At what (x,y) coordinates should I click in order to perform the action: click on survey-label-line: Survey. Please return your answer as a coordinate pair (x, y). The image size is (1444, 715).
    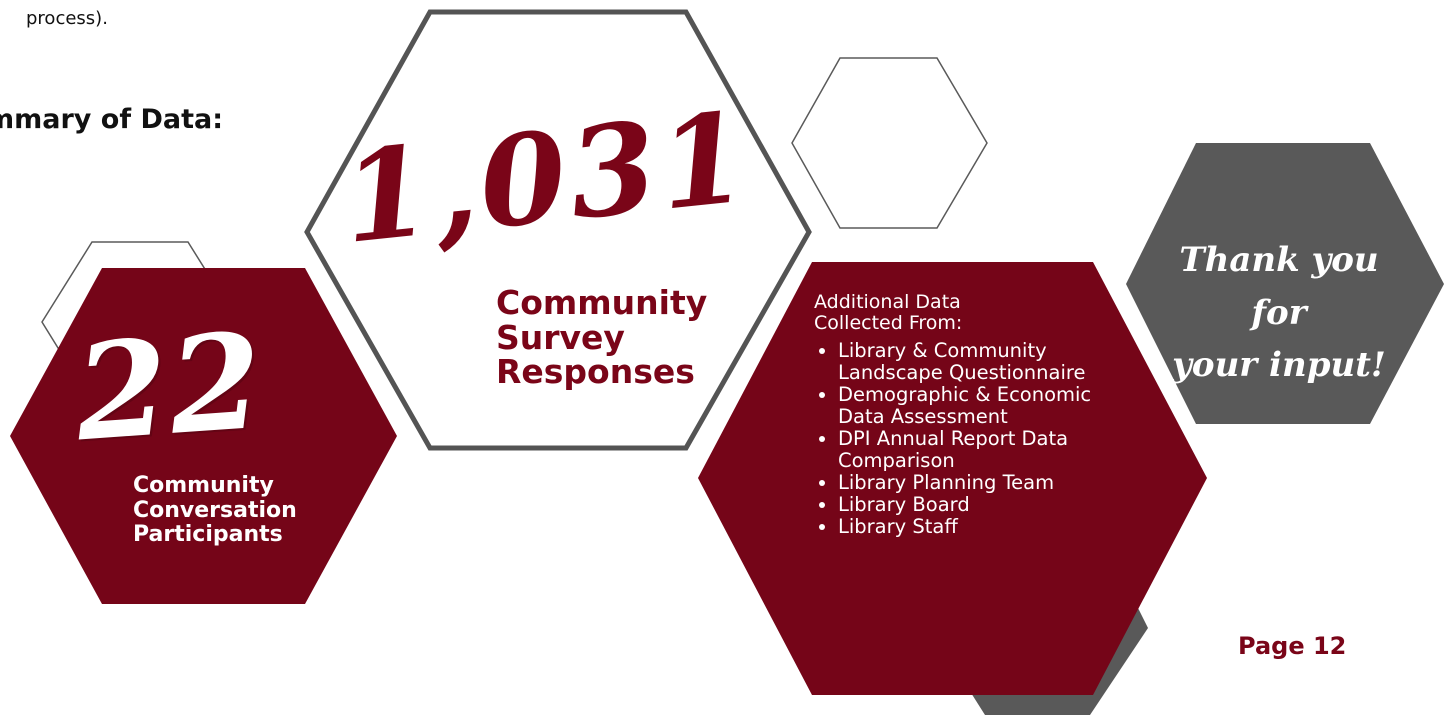
    Looking at the image, I should click on (560, 337).